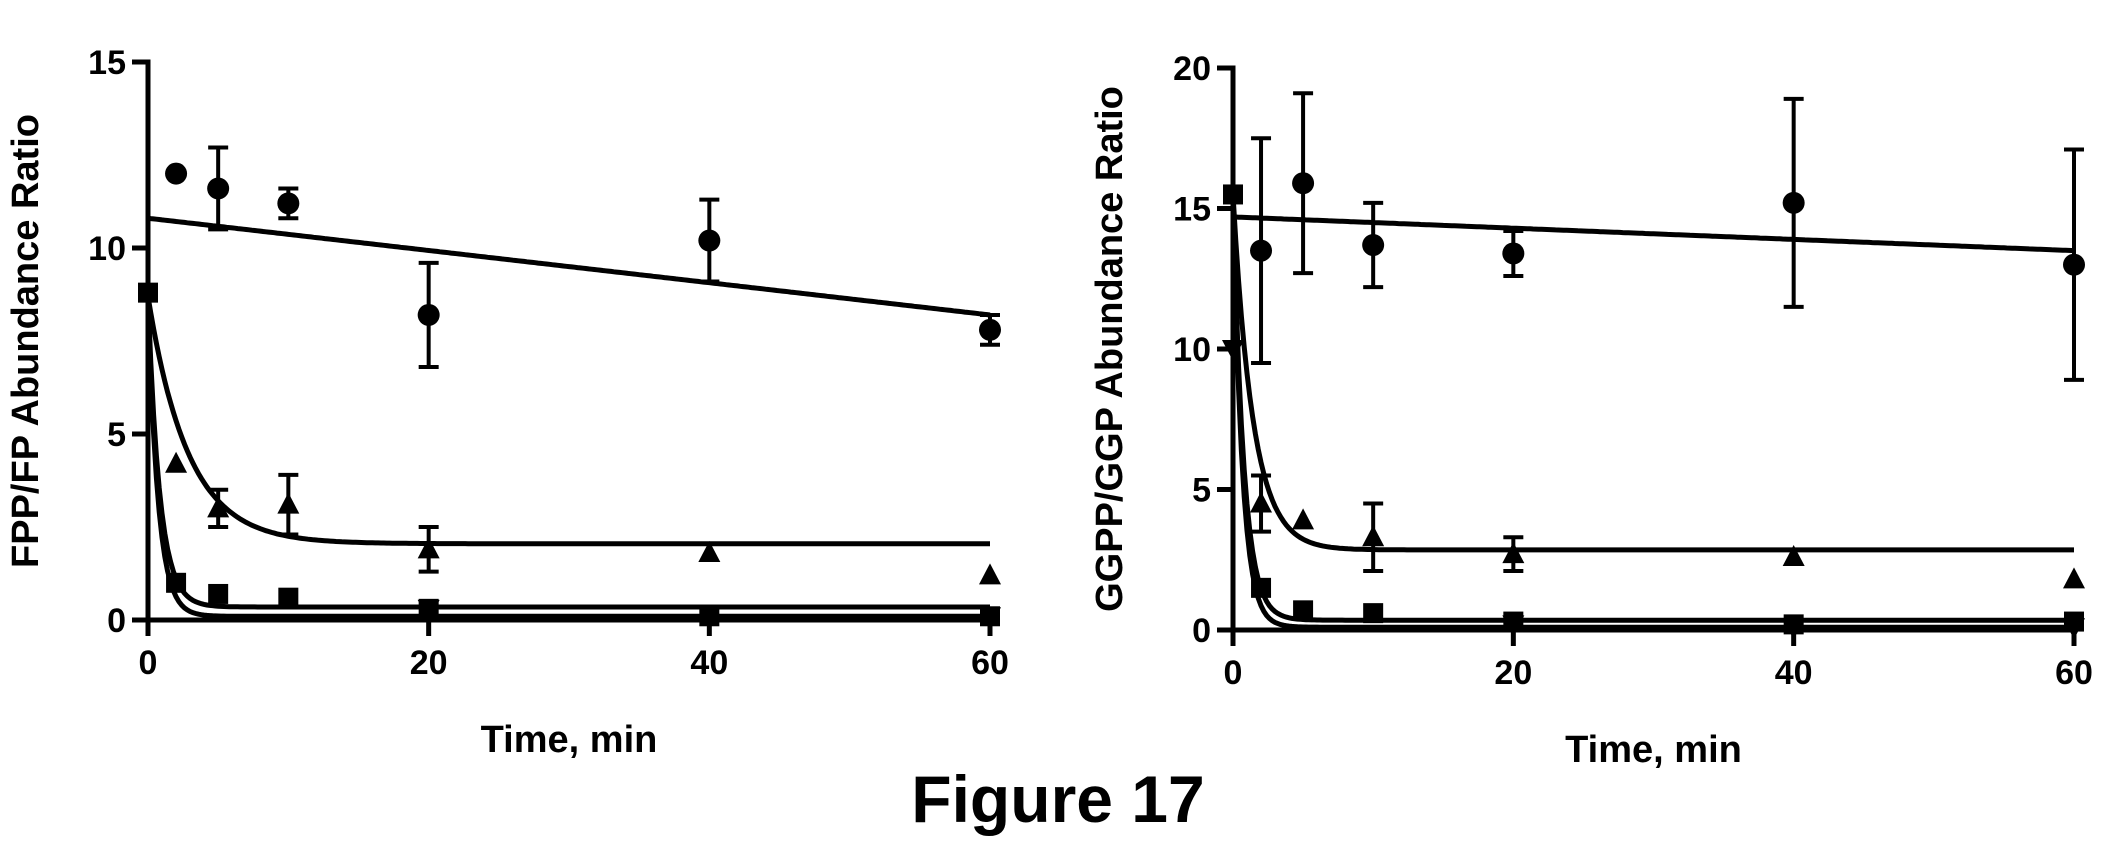 The width and height of the screenshot is (2114, 855). What do you see at coordinates (1110, 349) in the screenshot?
I see `y-axis-label: GGPP/GGP Abundance Ratio` at bounding box center [1110, 349].